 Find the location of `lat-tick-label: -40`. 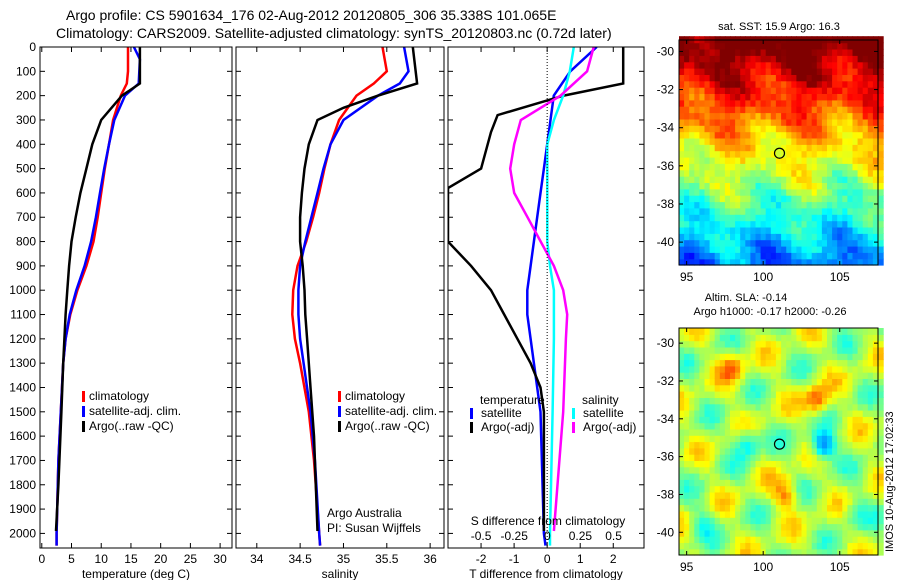

lat-tick-label: -40 is located at coordinates (666, 532).